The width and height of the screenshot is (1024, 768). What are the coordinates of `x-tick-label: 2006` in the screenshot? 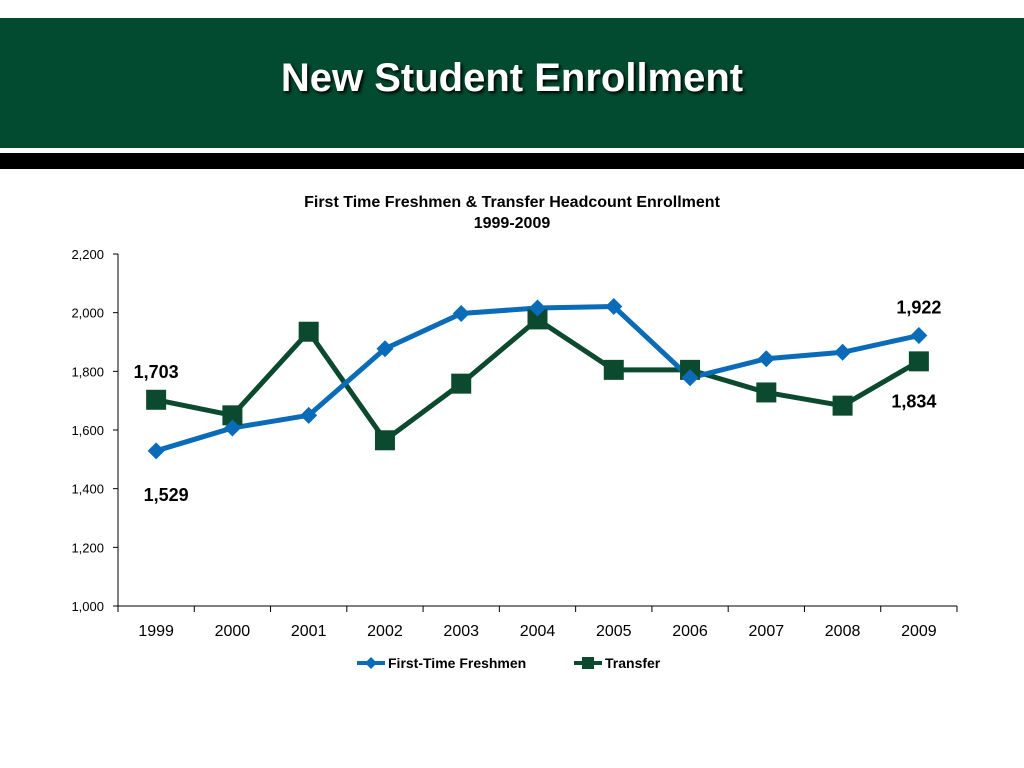 It's located at (690, 631).